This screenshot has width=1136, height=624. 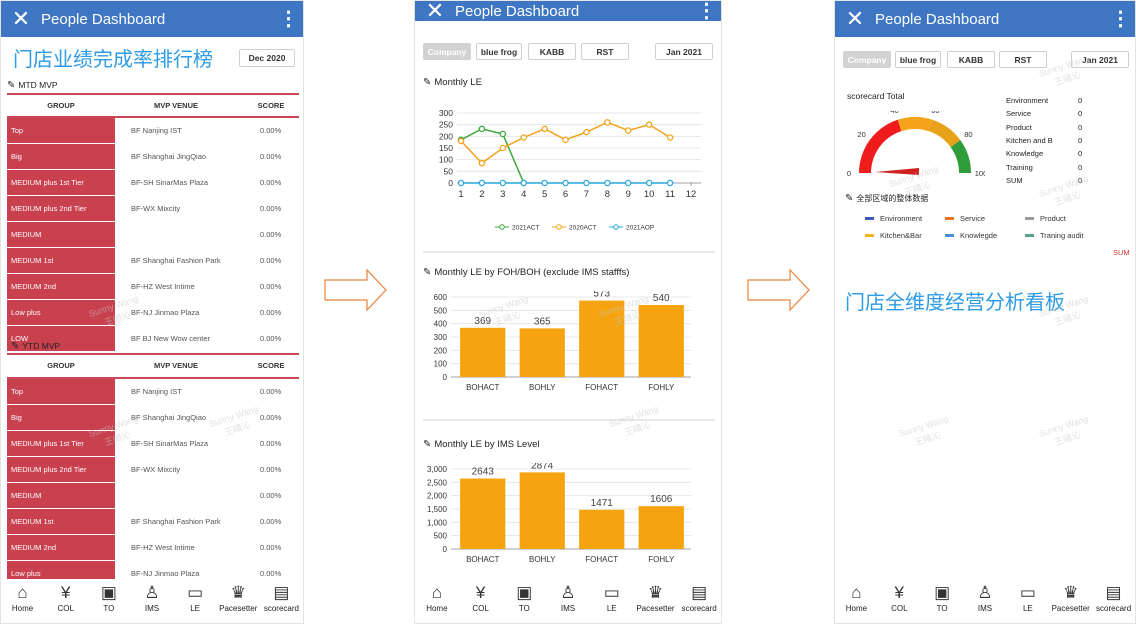 I want to click on y-tick-label: 300, so click(x=446, y=113).